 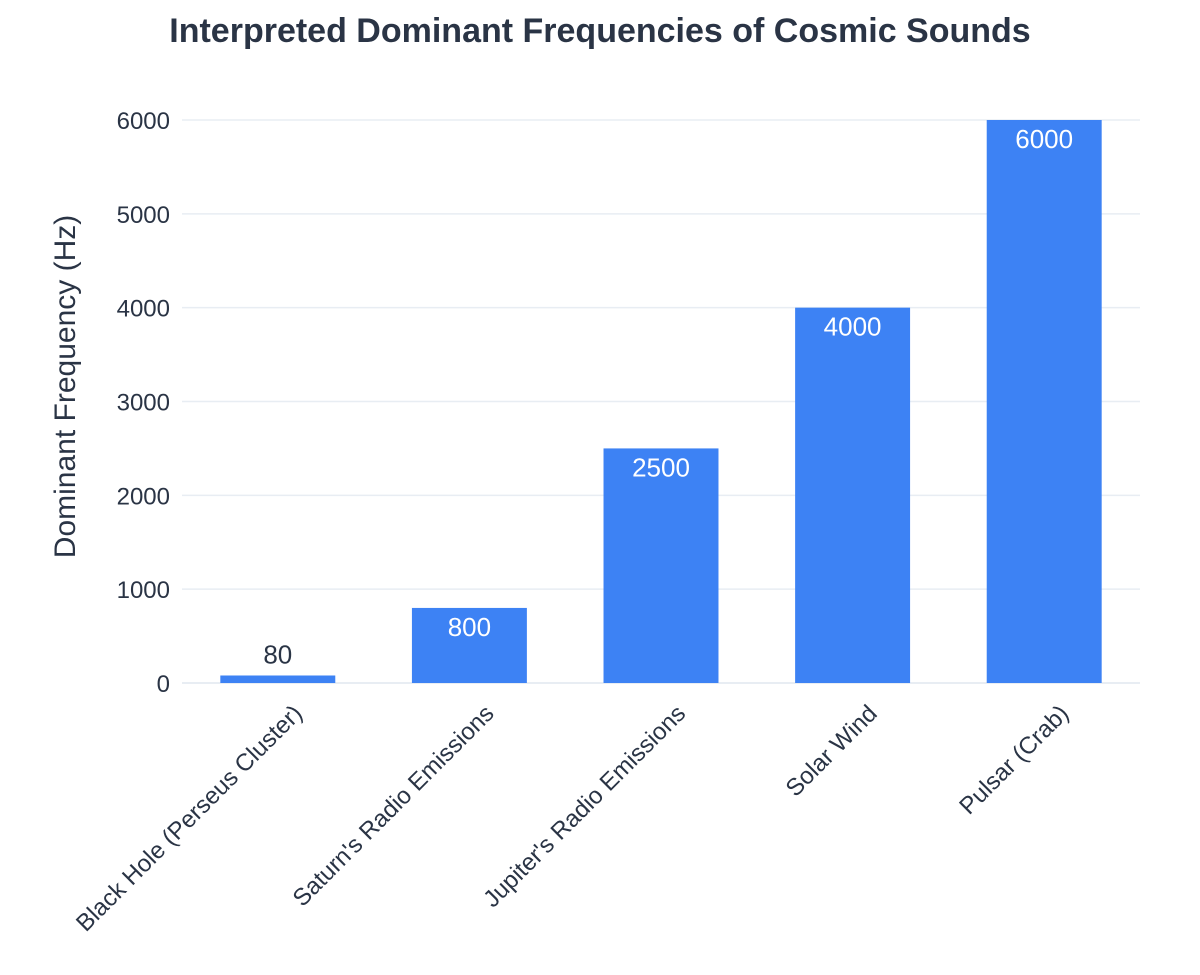 I want to click on data-label: 6000, so click(x=1044, y=139).